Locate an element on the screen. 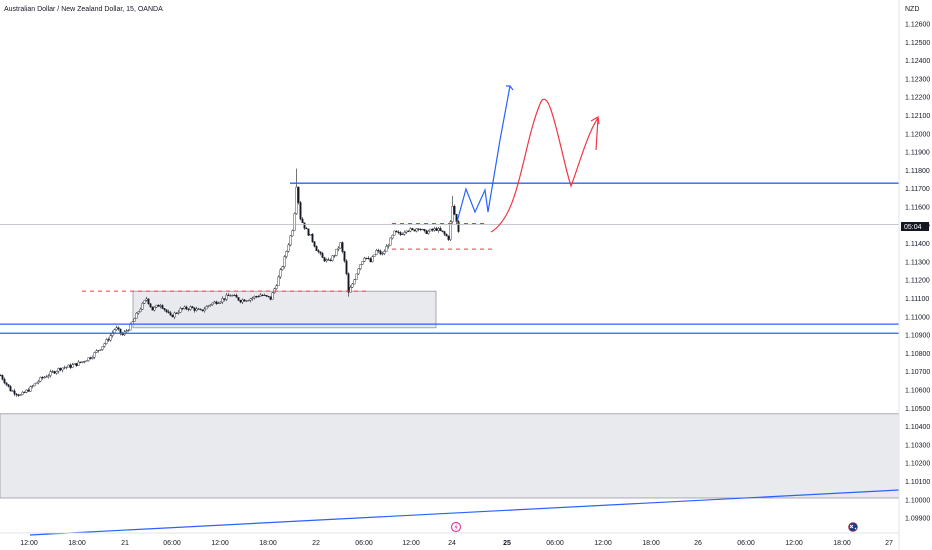 The height and width of the screenshot is (550, 932). alternative-projection-path is located at coordinates (544, 165).